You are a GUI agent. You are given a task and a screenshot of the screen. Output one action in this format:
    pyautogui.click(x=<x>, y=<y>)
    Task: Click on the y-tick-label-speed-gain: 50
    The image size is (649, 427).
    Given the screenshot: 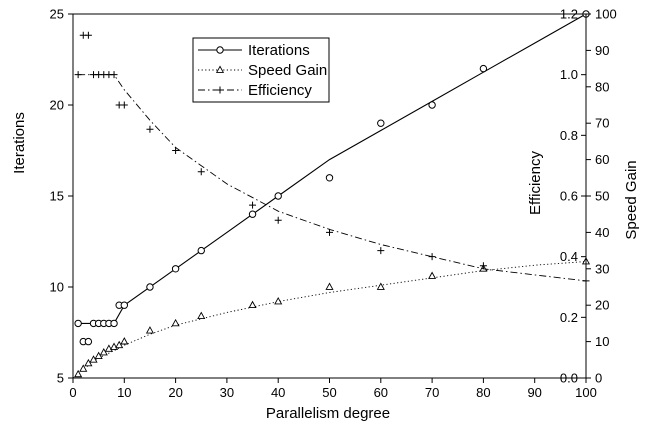 What is the action you would take?
    pyautogui.click(x=602, y=196)
    